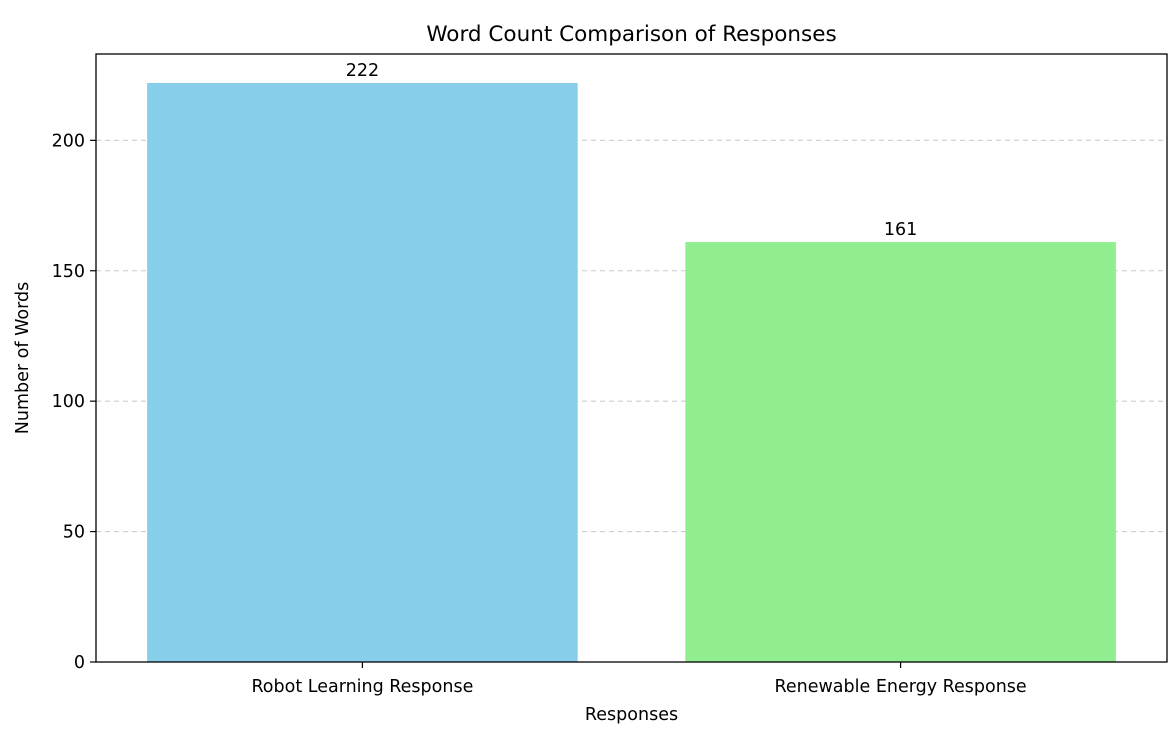  What do you see at coordinates (631, 715) in the screenshot?
I see `x-axis-label: Responses` at bounding box center [631, 715].